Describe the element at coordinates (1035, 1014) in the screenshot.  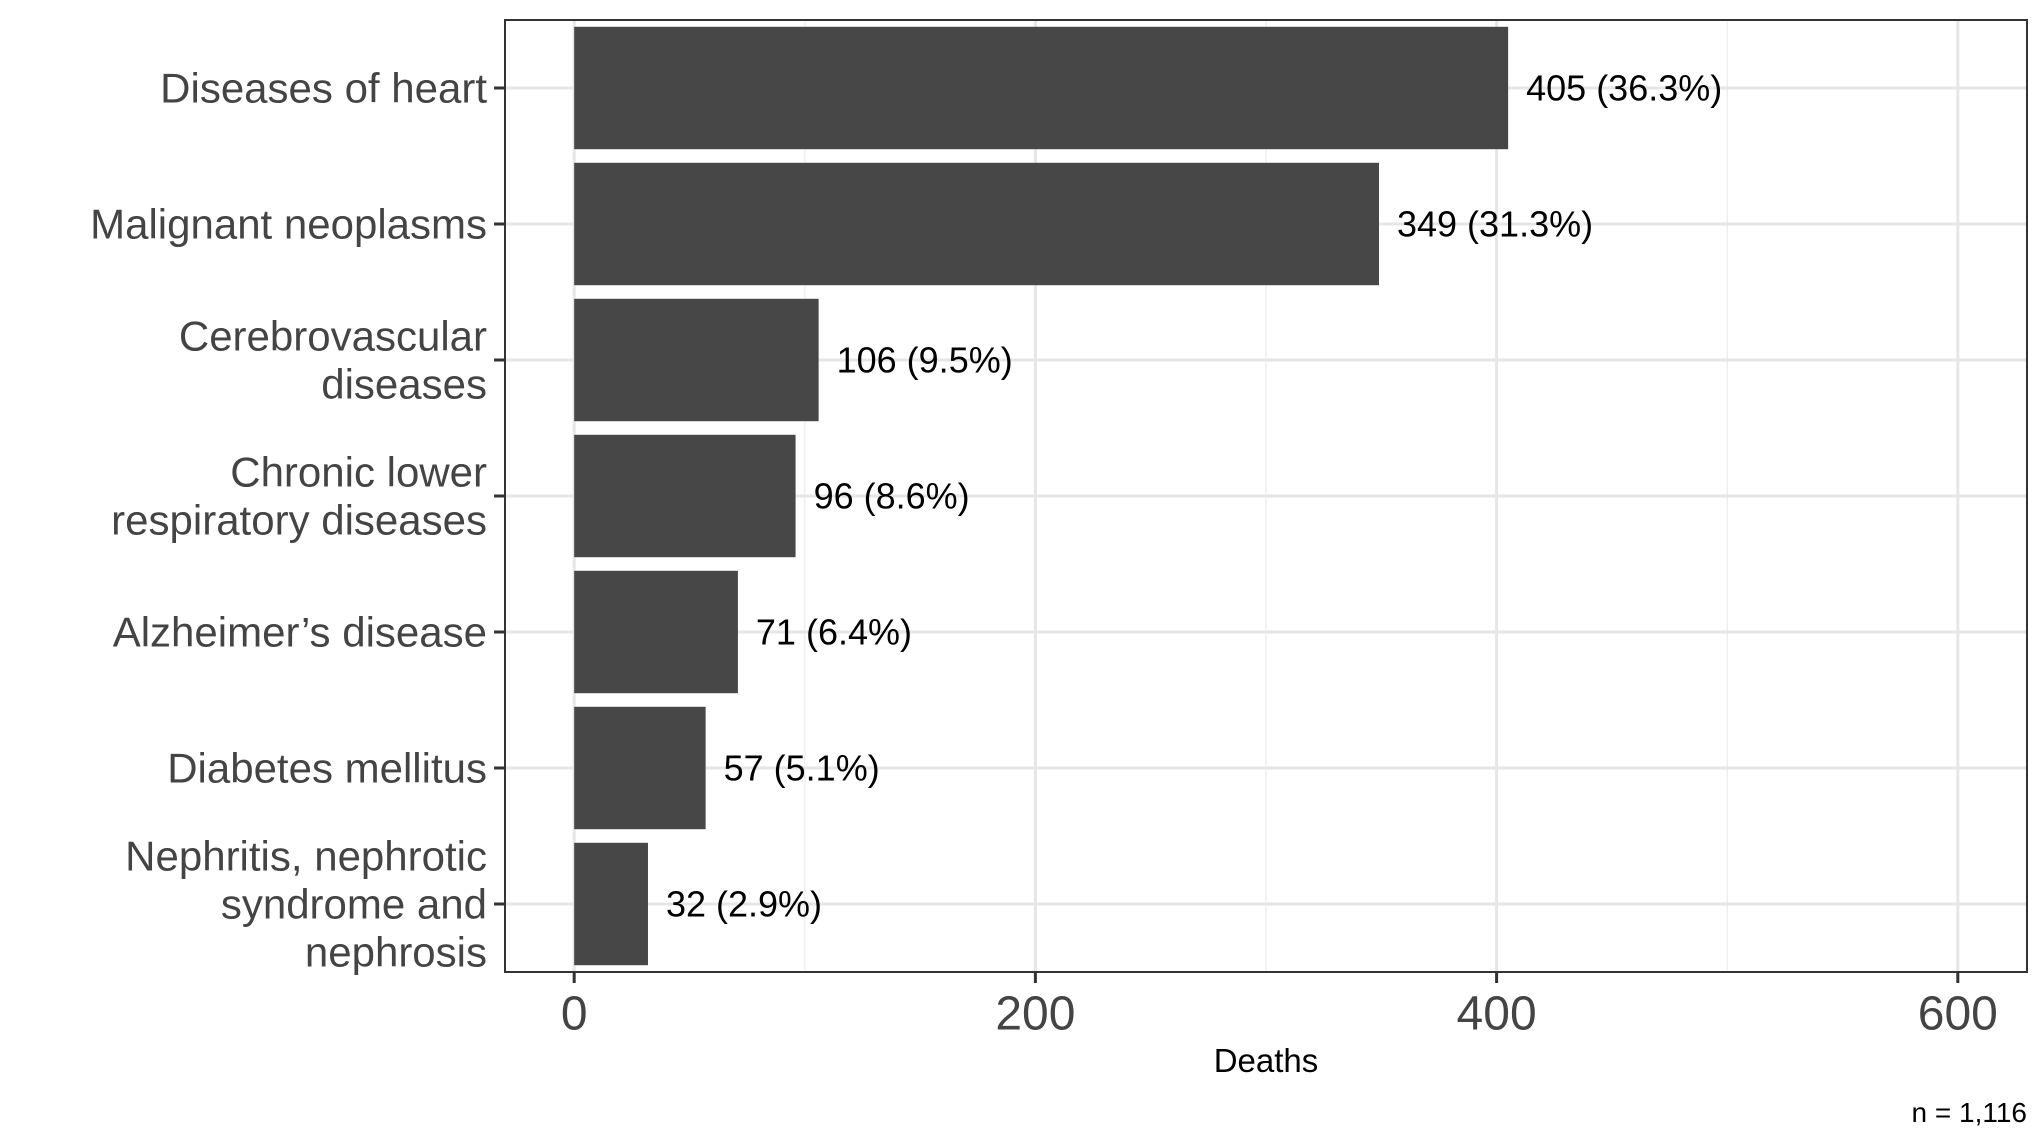
I see `x-tick-label: 200` at that location.